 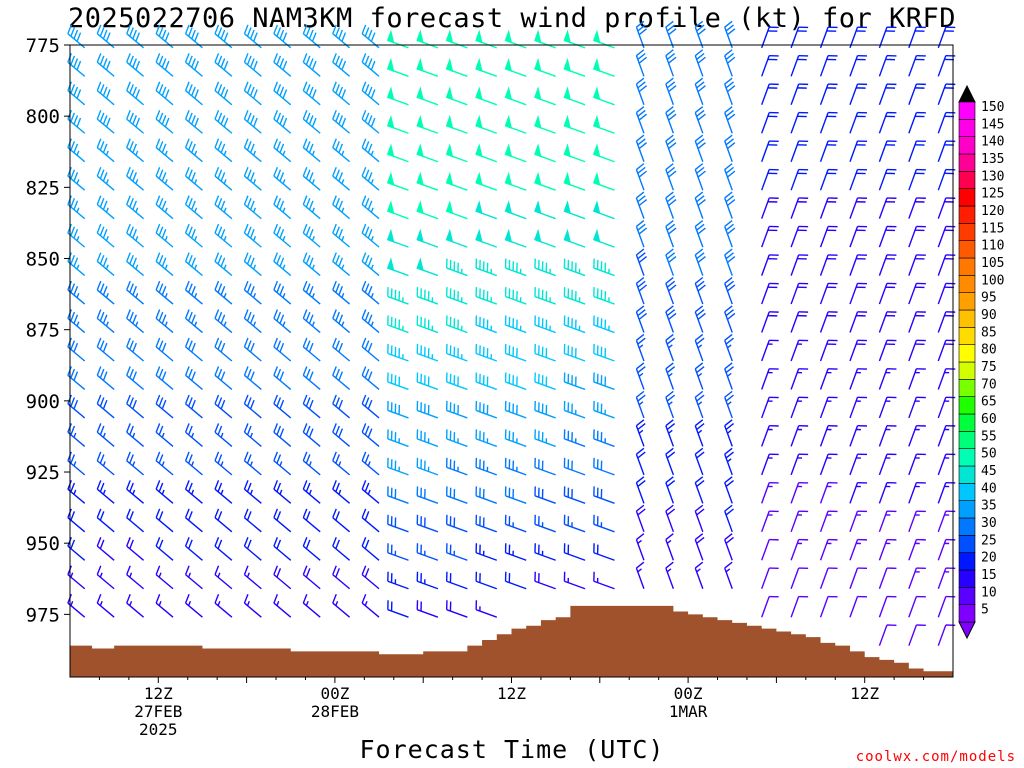 I want to click on credit-link: coolwx.com/models, so click(x=936, y=757).